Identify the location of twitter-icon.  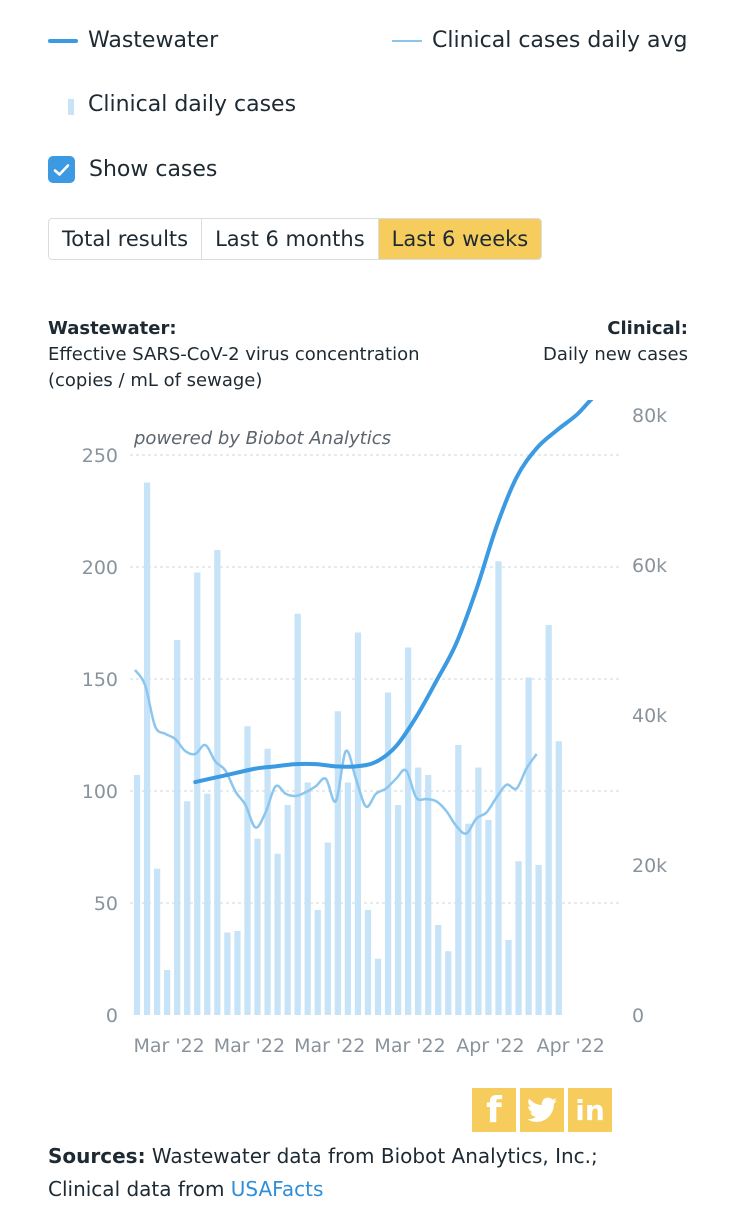
(542, 1109).